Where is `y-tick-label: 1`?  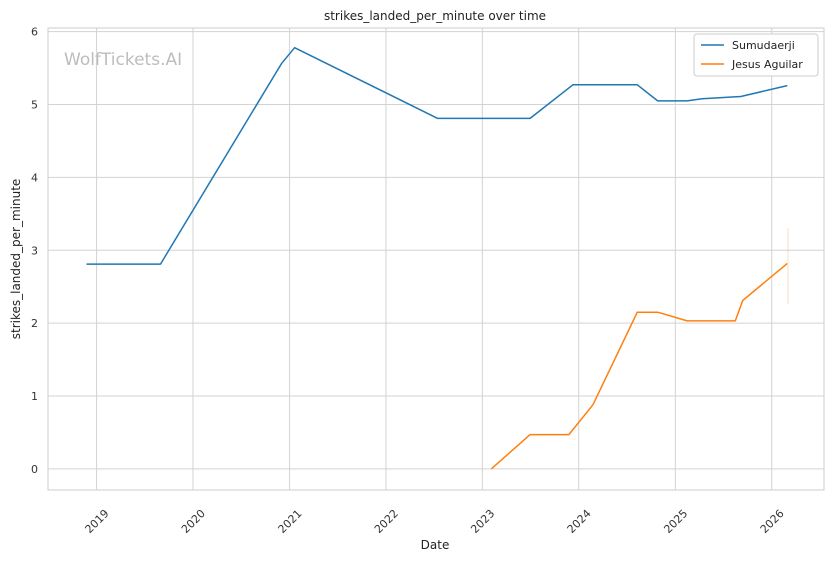
y-tick-label: 1 is located at coordinates (34, 396).